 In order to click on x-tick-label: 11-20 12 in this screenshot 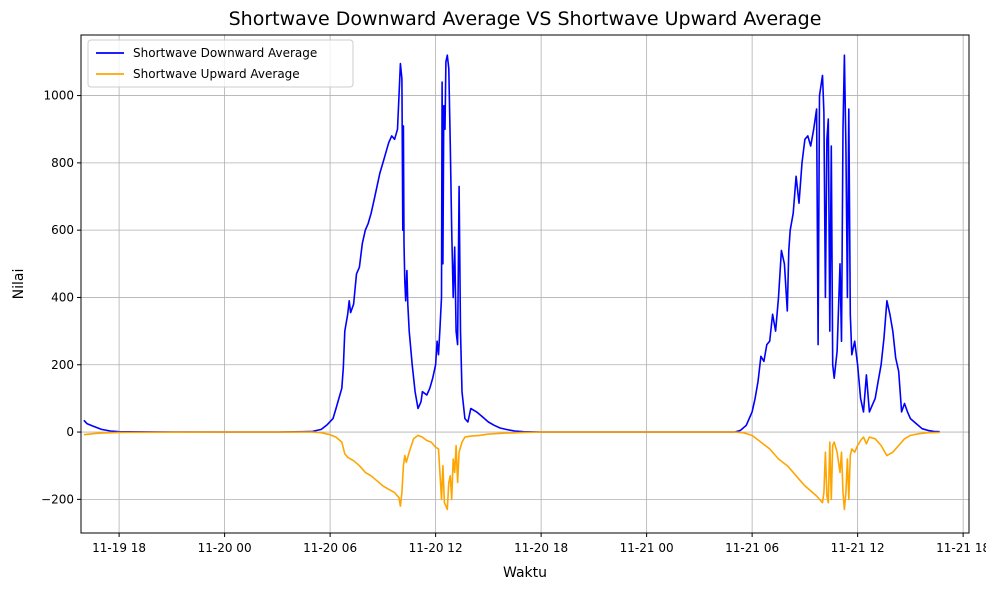, I will do `click(436, 548)`.